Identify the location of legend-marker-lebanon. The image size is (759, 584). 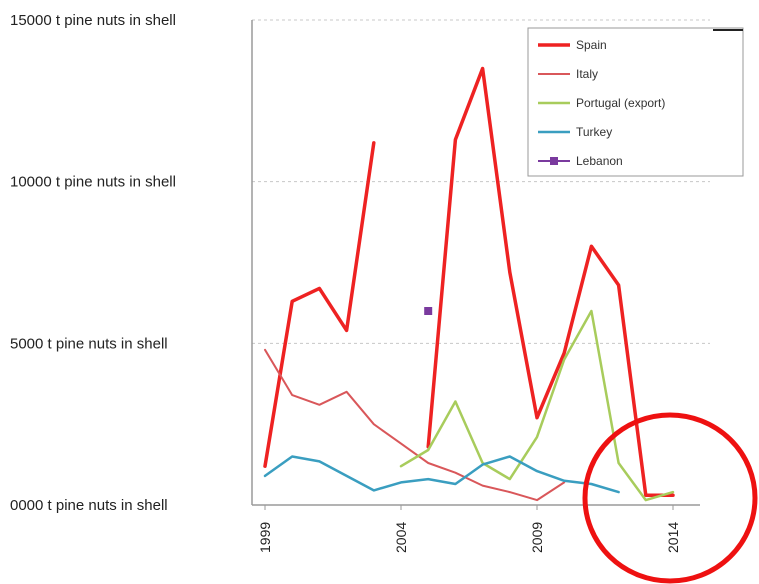
(554, 161).